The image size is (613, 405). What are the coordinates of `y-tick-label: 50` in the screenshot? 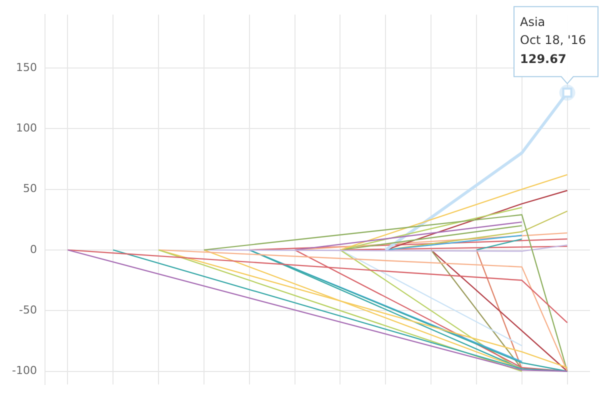 It's located at (29, 189).